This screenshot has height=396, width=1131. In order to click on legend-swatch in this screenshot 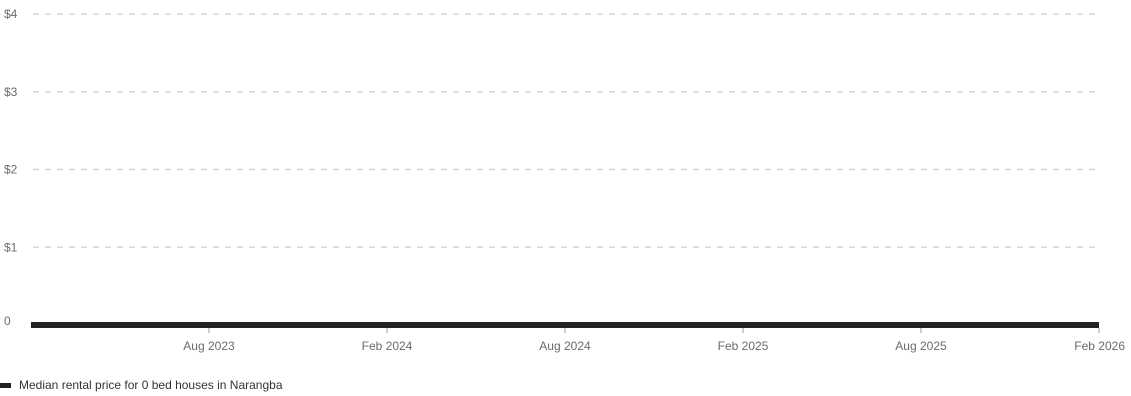, I will do `click(5, 385)`.